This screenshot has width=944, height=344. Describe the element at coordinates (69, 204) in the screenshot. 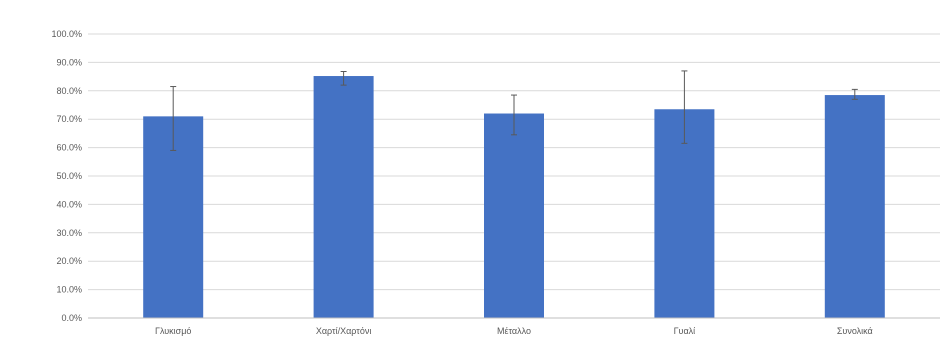

I see `y-tick-label: 40.0%` at that location.